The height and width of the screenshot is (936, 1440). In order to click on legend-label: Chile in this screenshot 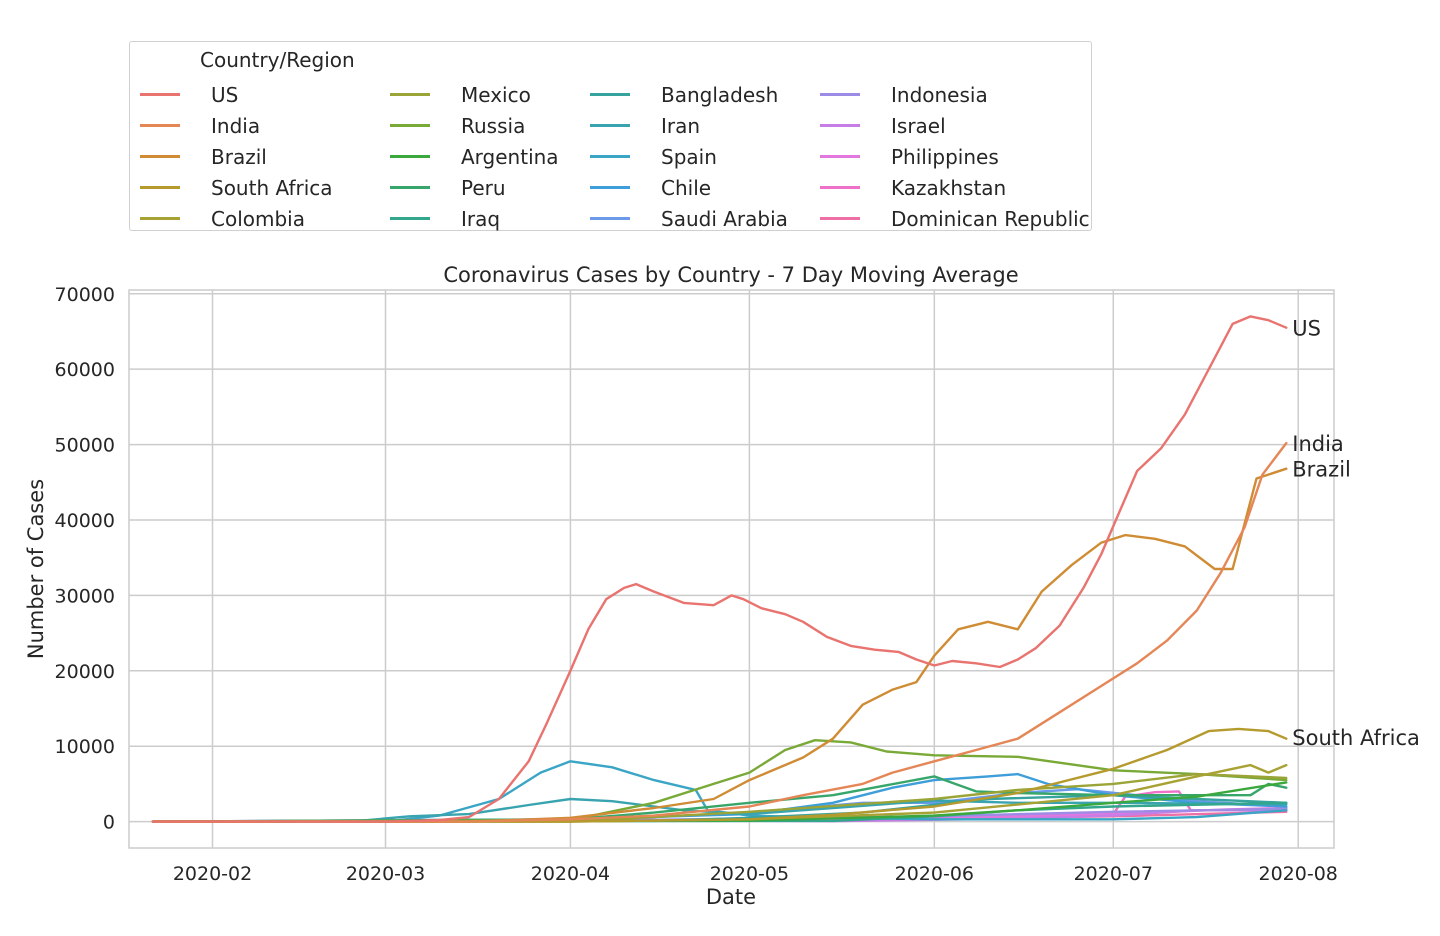, I will do `click(686, 187)`.